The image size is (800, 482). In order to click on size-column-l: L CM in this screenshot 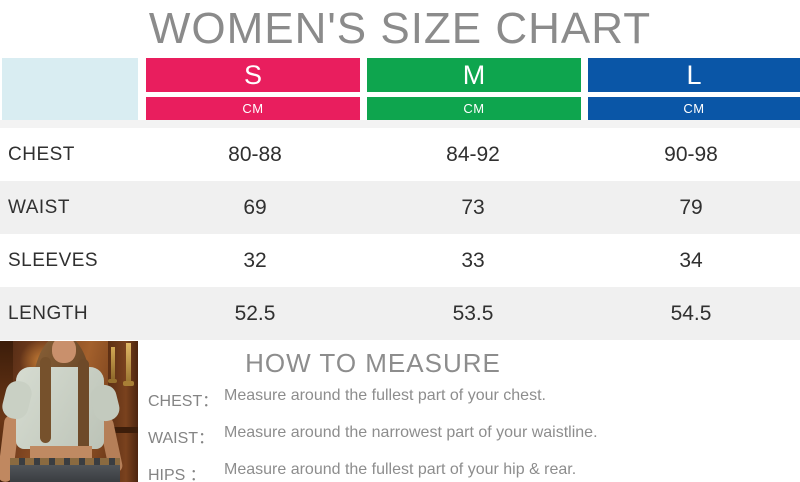, I will do `click(694, 89)`.